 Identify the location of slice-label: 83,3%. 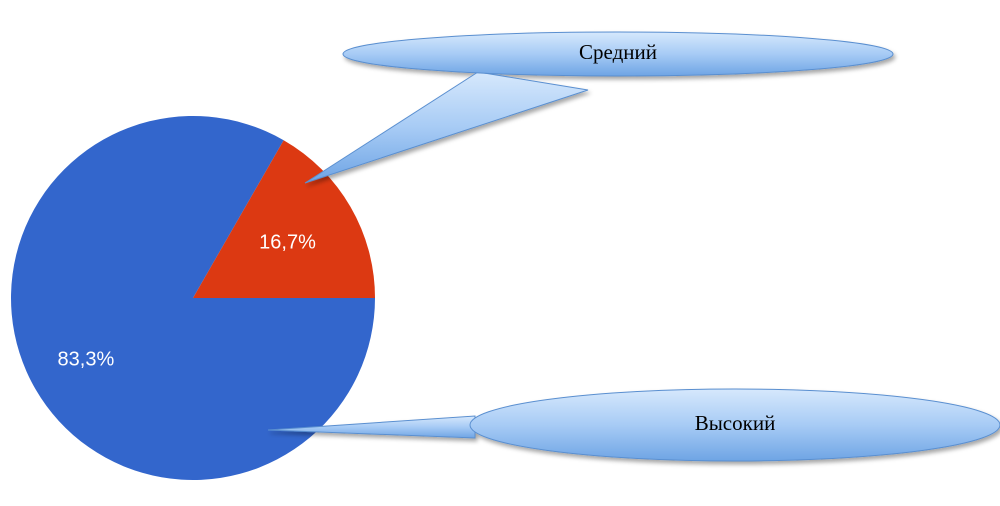
(86, 359).